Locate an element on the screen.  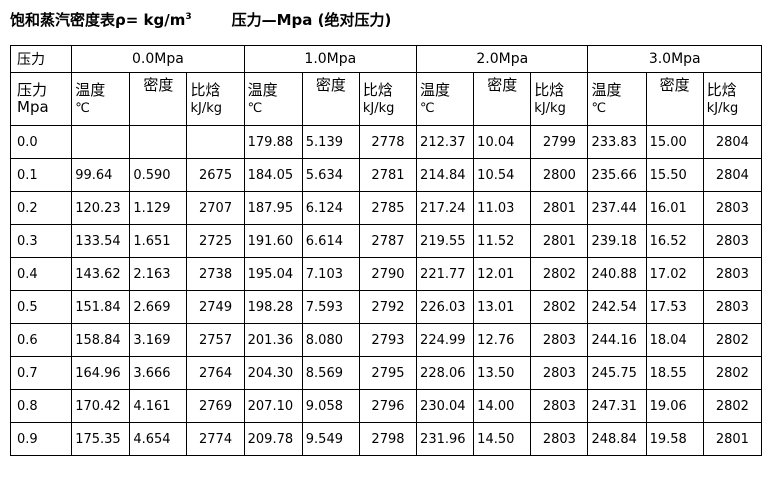
enthalpy-cell: 2795 is located at coordinates (388, 373).